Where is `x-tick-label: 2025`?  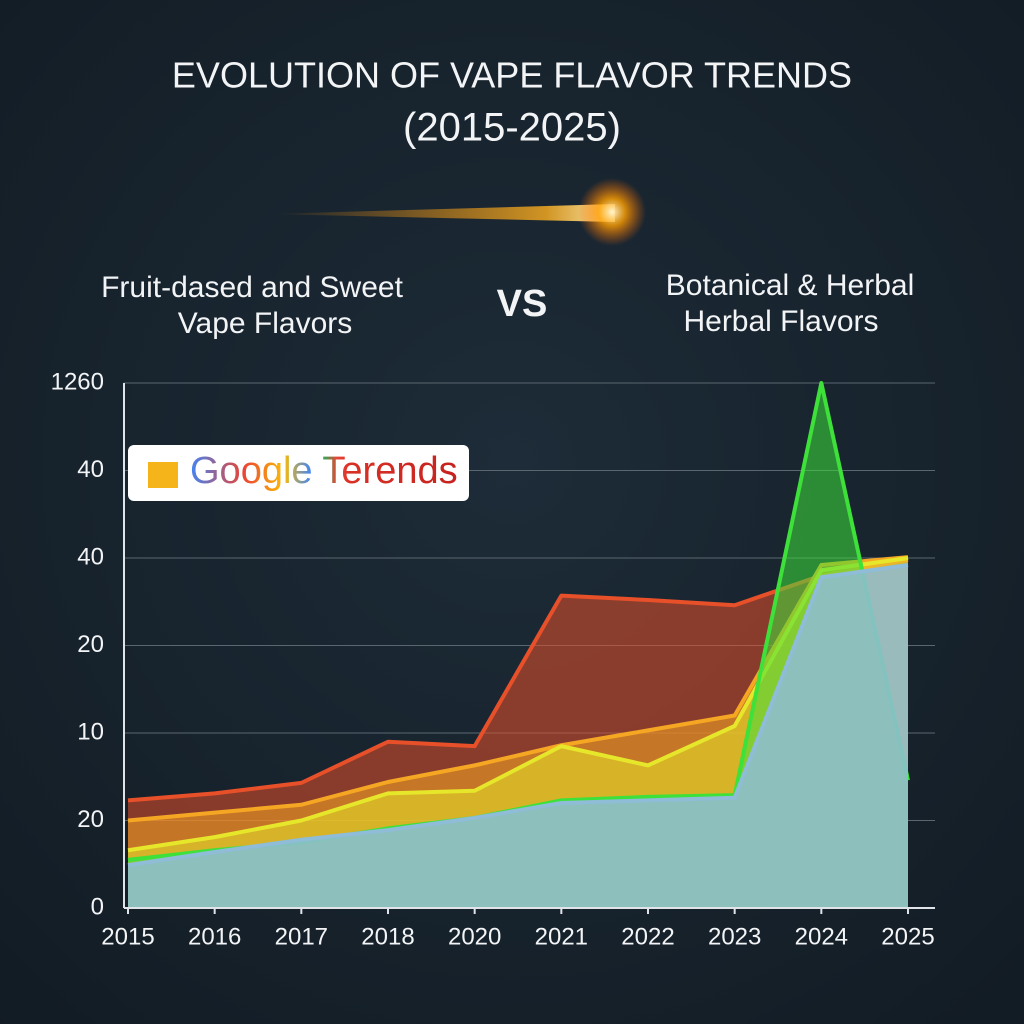
x-tick-label: 2025 is located at coordinates (907, 936).